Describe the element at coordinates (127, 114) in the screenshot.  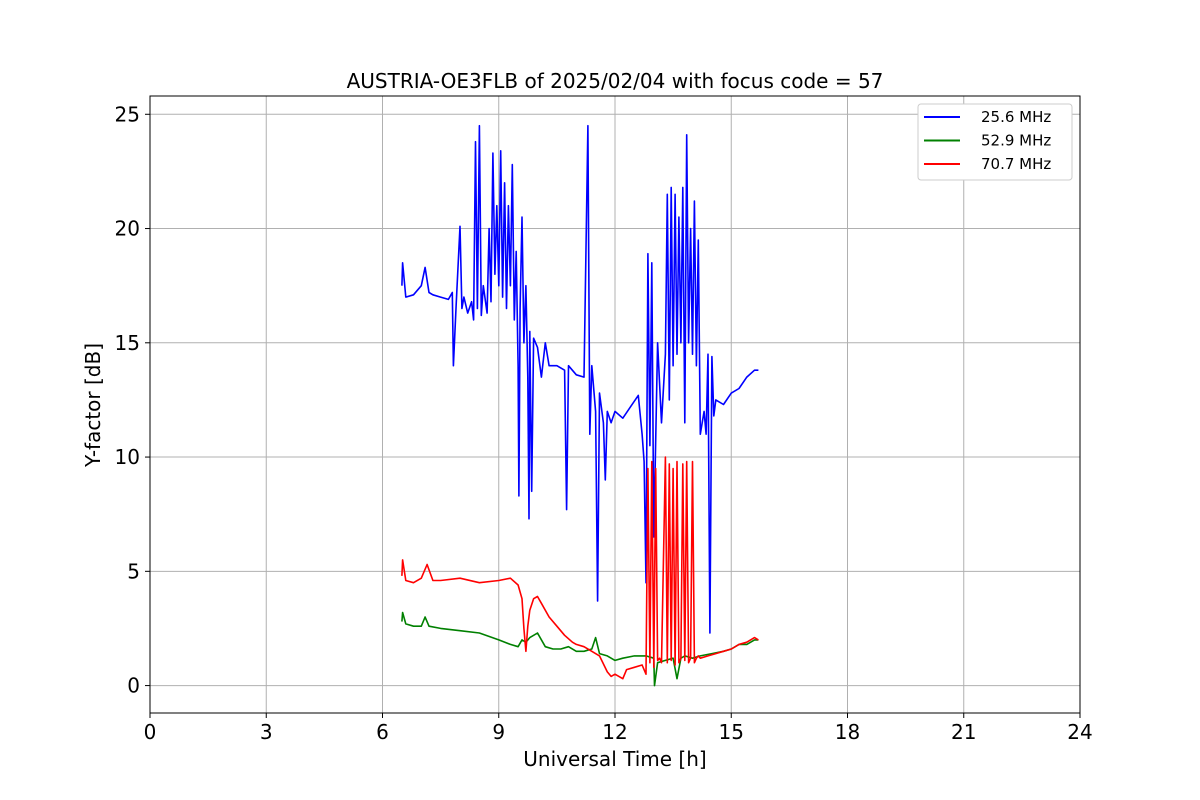
I see `y-tick-label: 25` at that location.